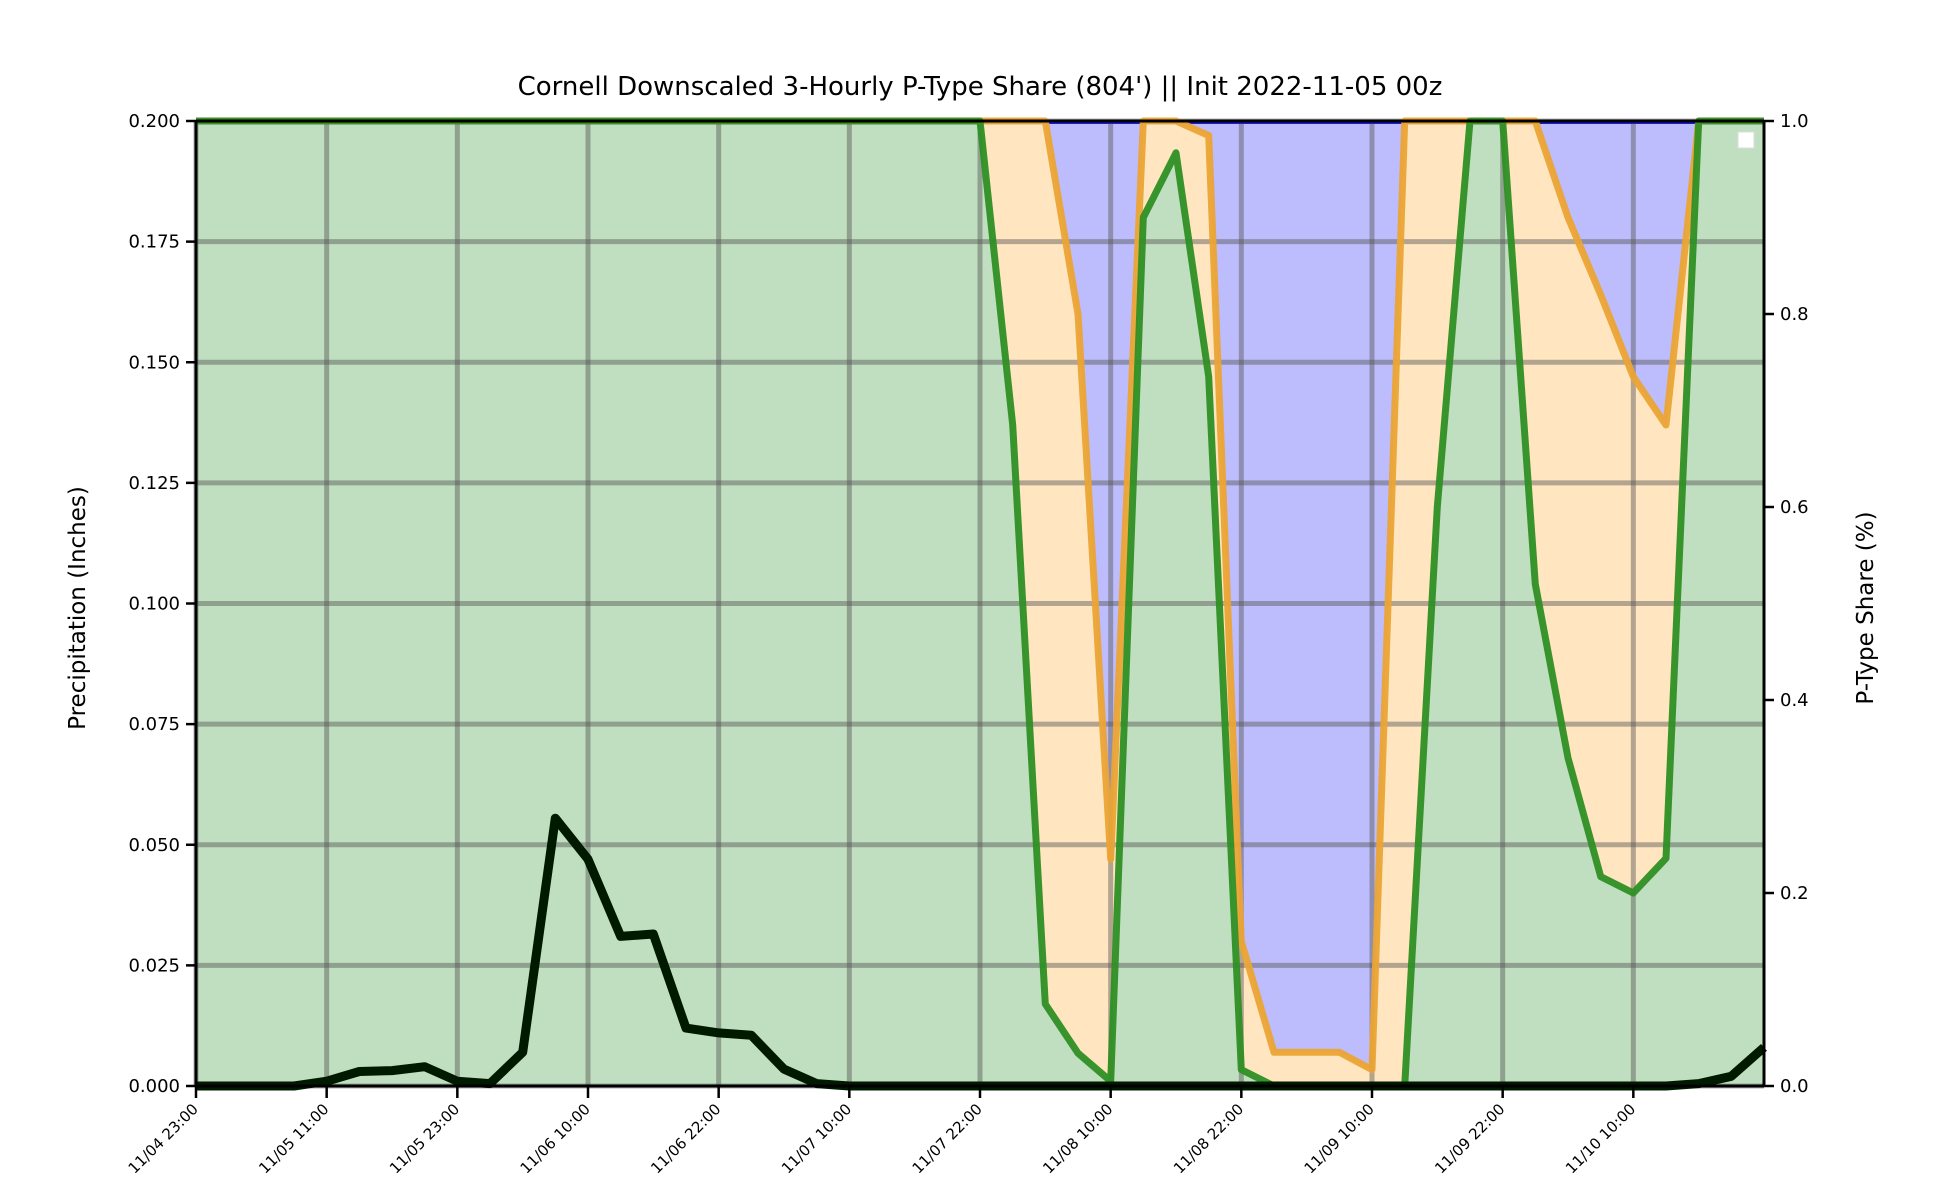 This screenshot has width=1950, height=1200. I want to click on x-tick-label: 11/05 11:00, so click(293, 1138).